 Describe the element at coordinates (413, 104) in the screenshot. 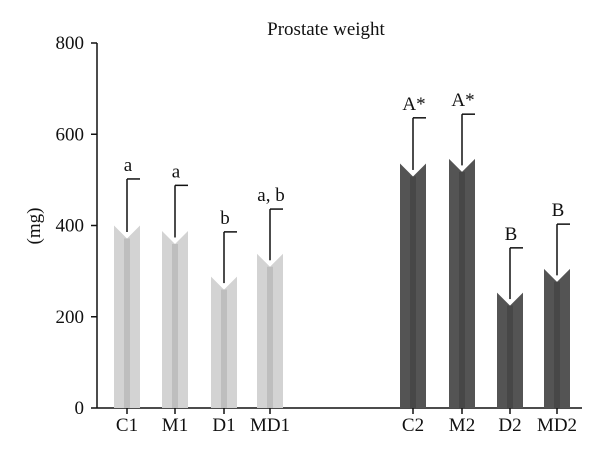

I see `annotation-c2: A*` at that location.